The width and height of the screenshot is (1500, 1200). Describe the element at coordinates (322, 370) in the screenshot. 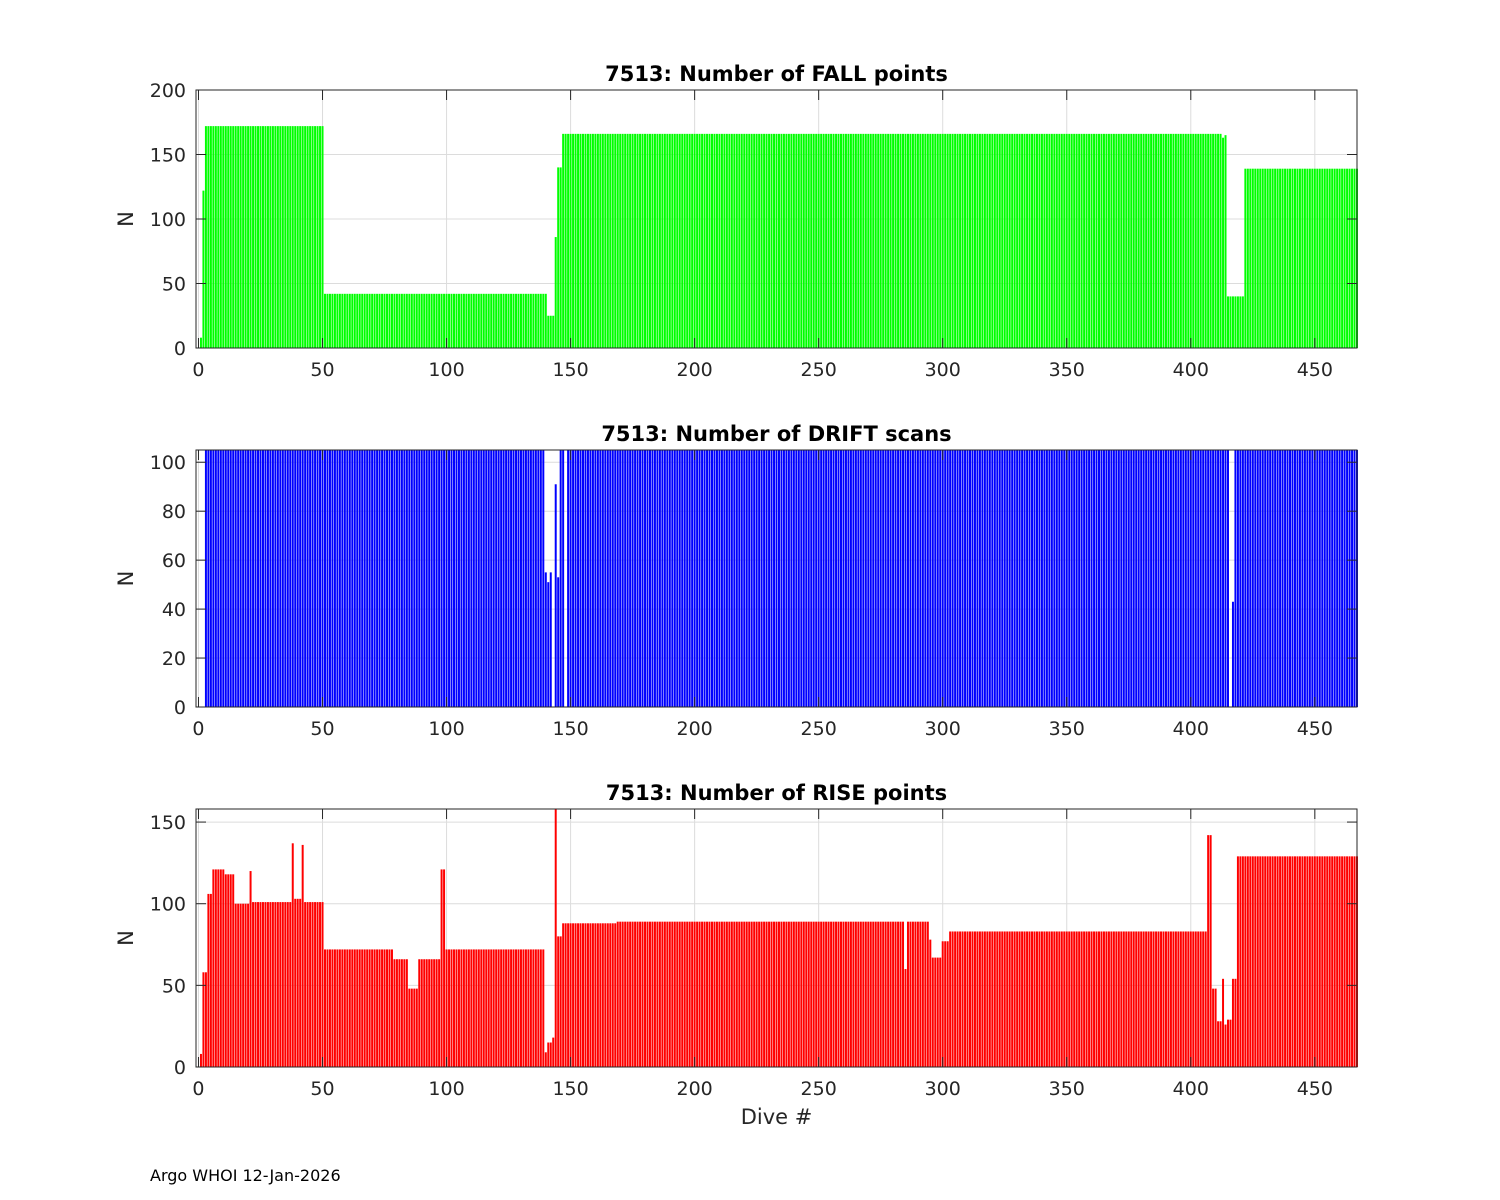

I see `x-tick-label: 50` at that location.